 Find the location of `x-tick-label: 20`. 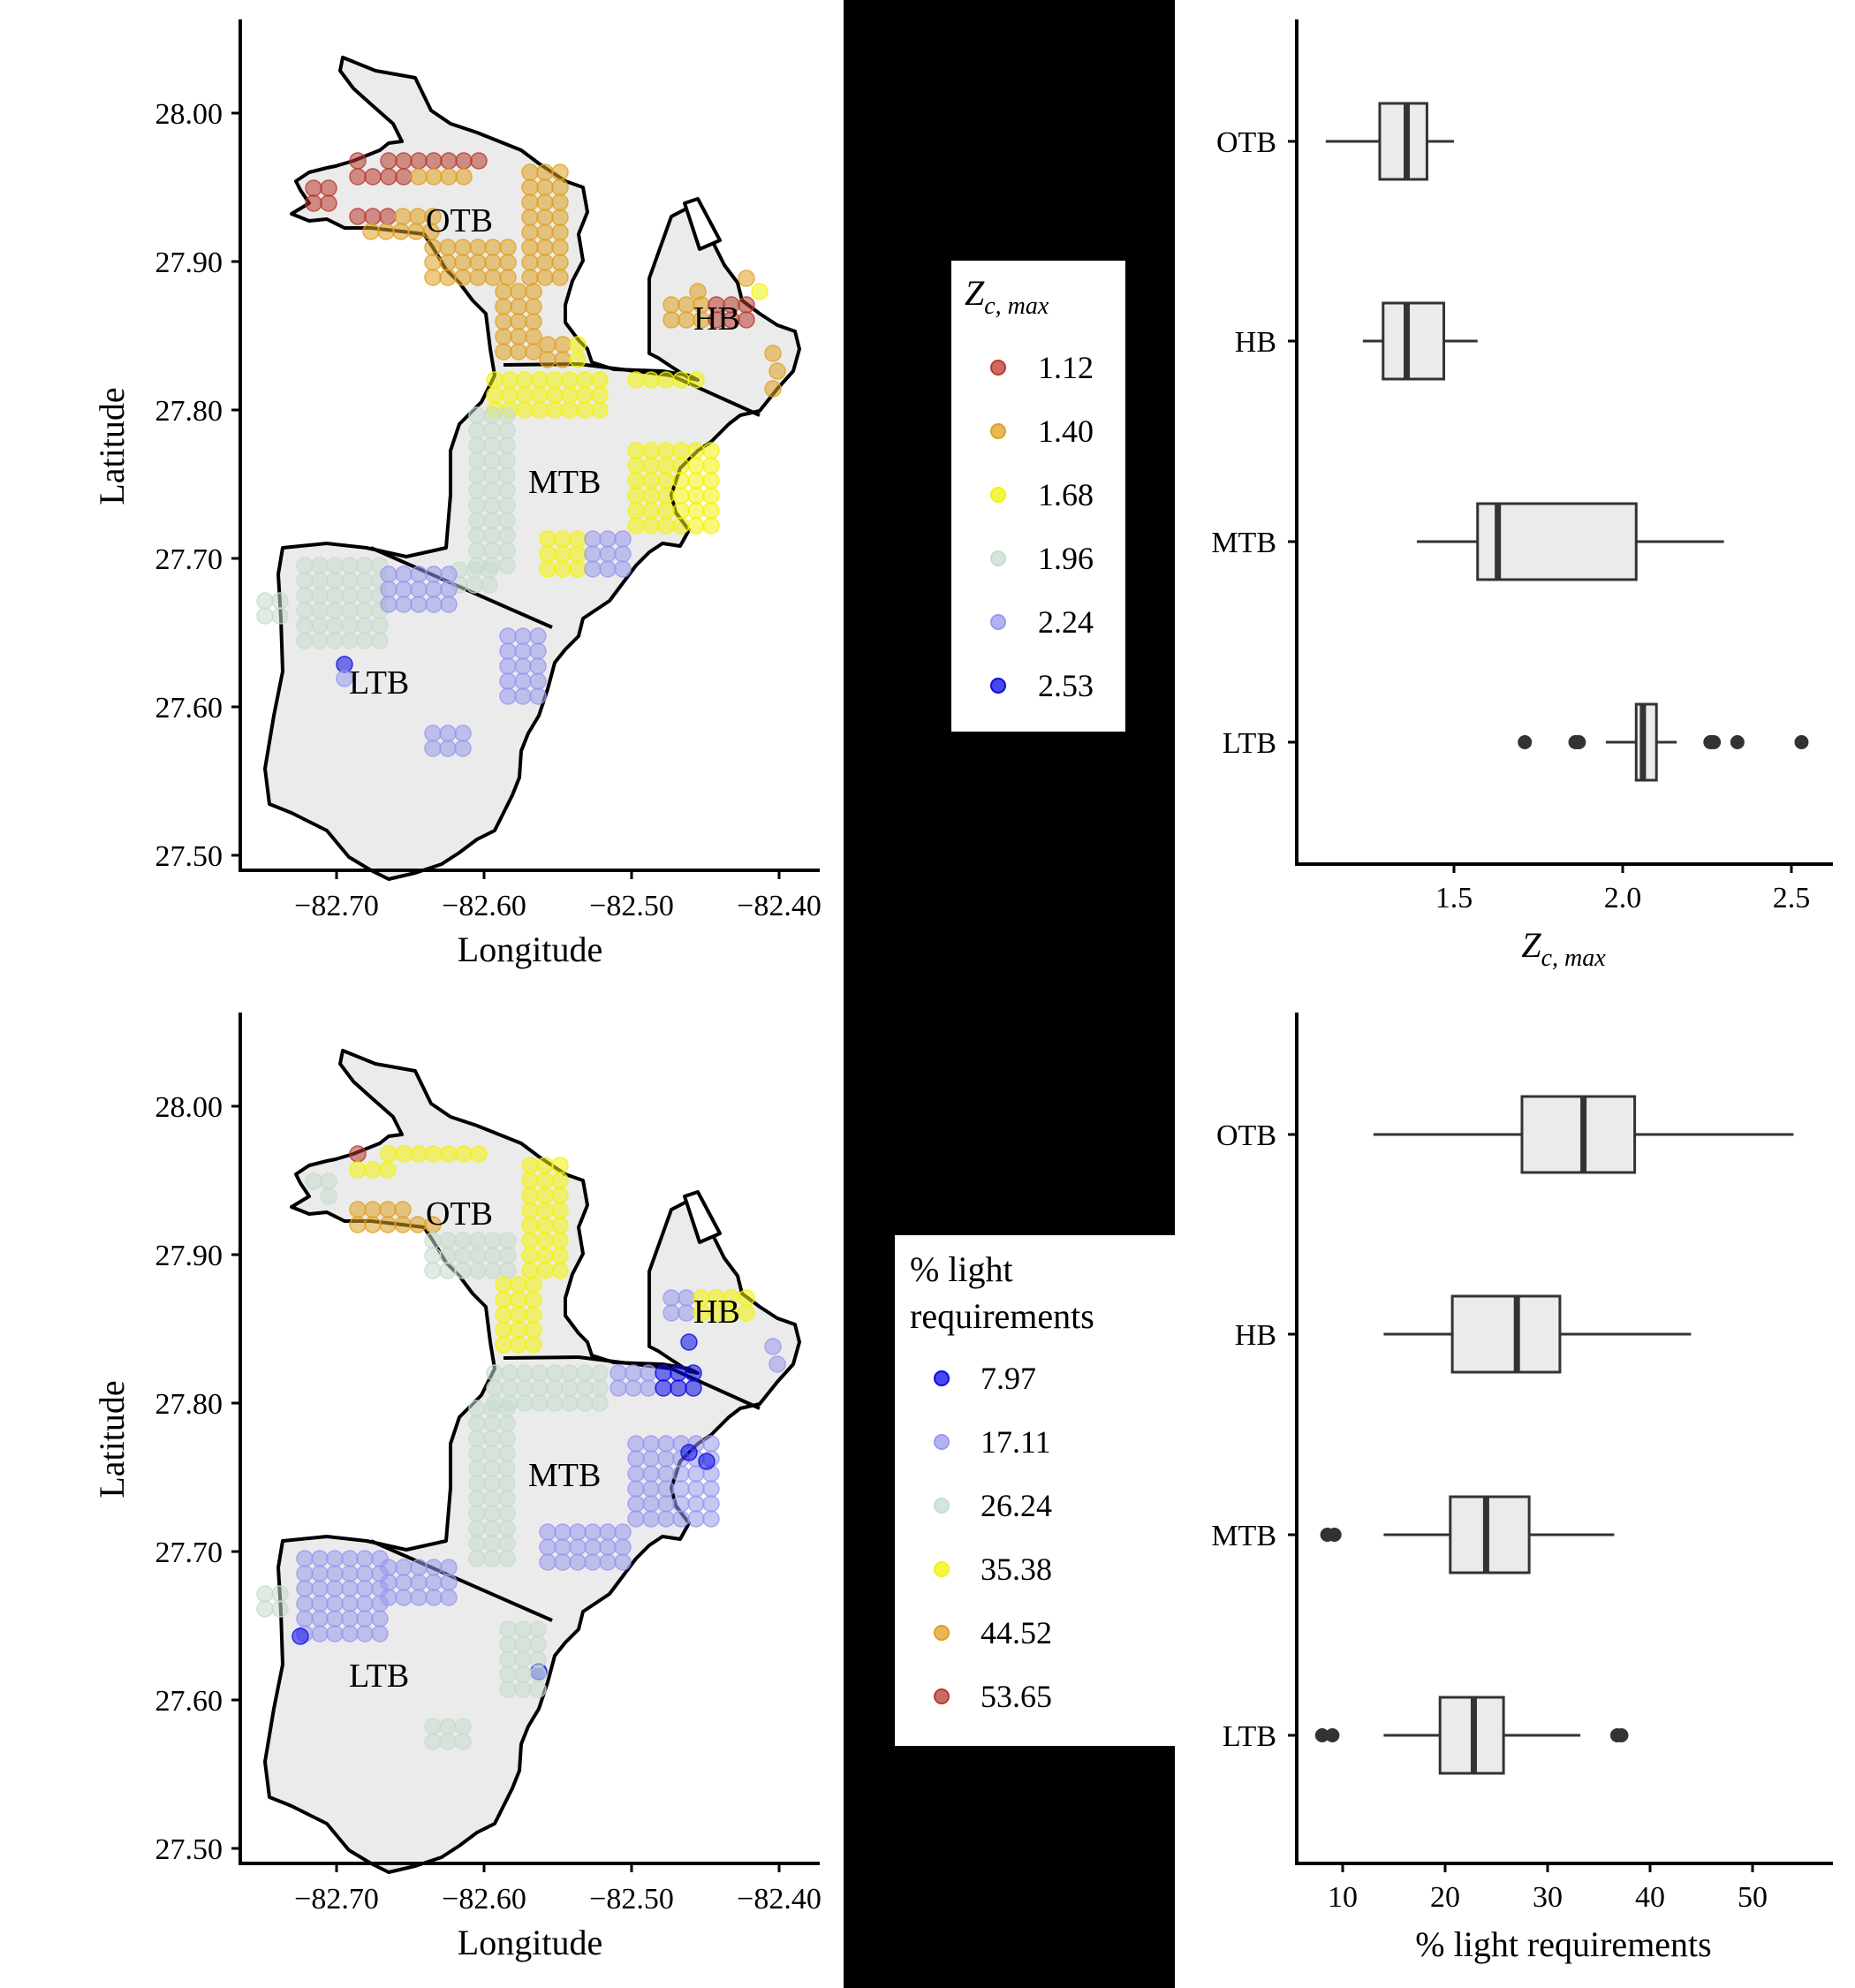

x-tick-label: 20 is located at coordinates (1445, 1897).